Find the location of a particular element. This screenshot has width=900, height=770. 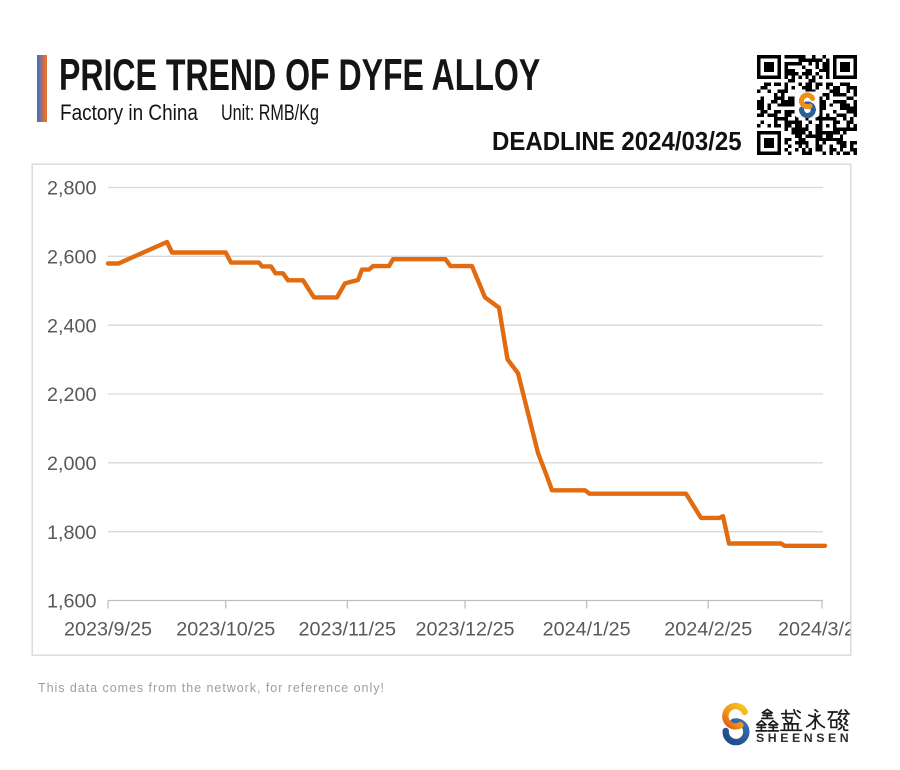

svg-text: 1,800 is located at coordinates (72, 533).